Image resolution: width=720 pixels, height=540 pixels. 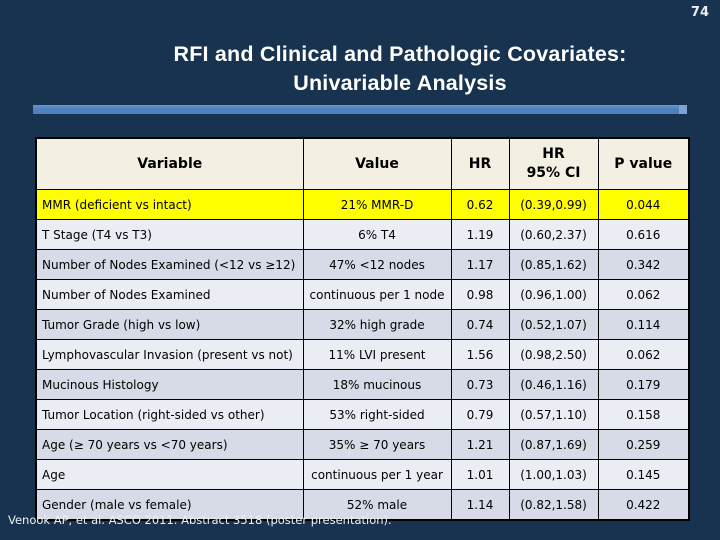 I want to click on cell-hr: 0.98, so click(x=480, y=294).